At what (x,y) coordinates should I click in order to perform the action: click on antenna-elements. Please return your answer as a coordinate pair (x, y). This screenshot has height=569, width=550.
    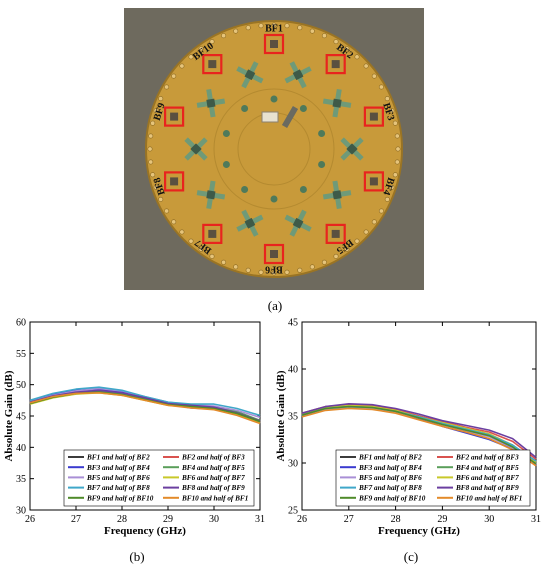
    Looking at the image, I should click on (274, 149).